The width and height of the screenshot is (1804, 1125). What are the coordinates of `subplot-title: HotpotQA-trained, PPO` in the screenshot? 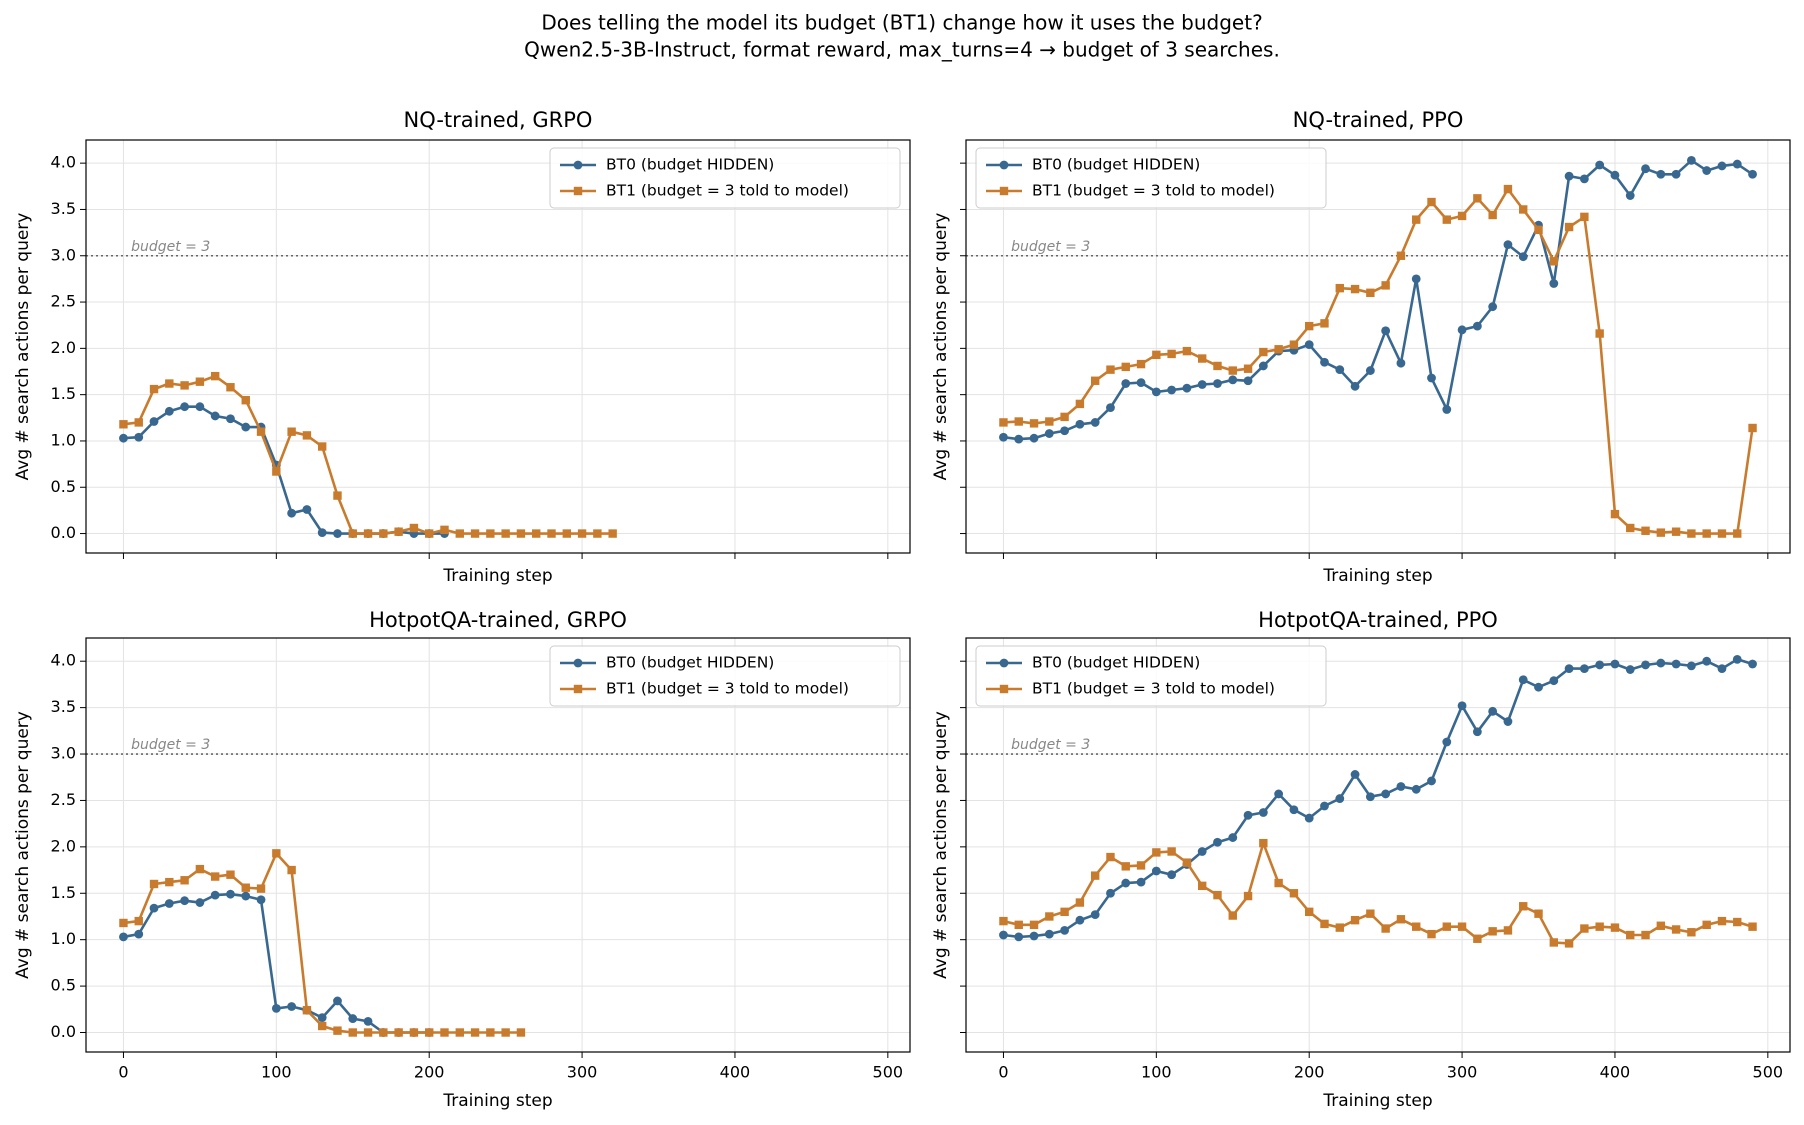 It's located at (1378, 620).